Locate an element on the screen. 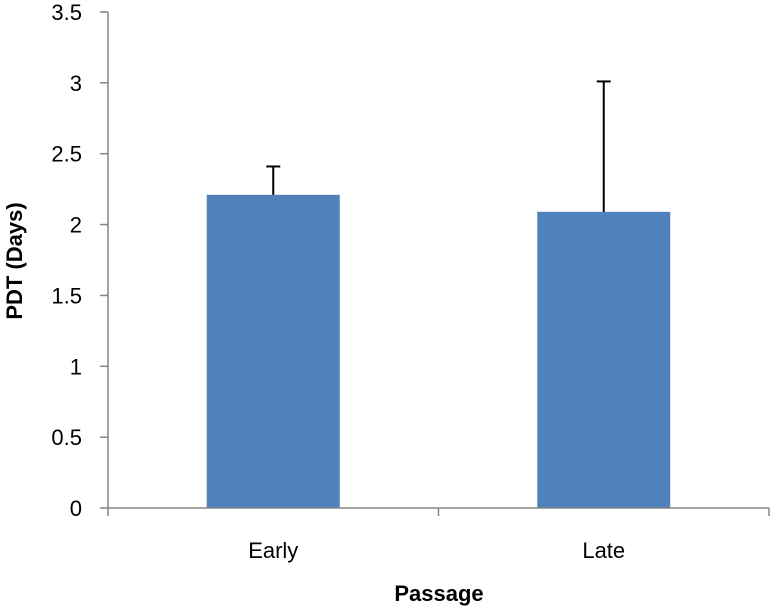  y-axis-title: PDT (Days) is located at coordinates (14, 260).